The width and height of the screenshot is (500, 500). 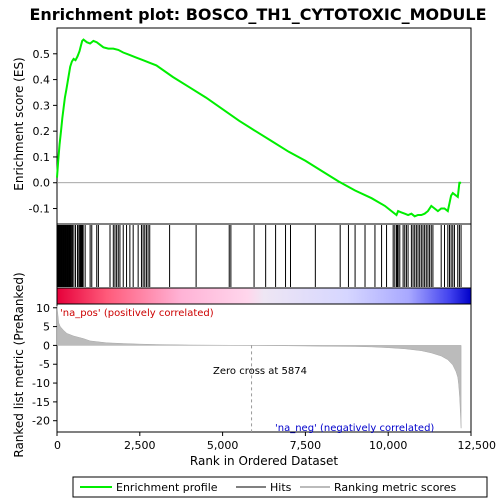 What do you see at coordinates (264, 296) in the screenshot?
I see `rank-heat-bar` at bounding box center [264, 296].